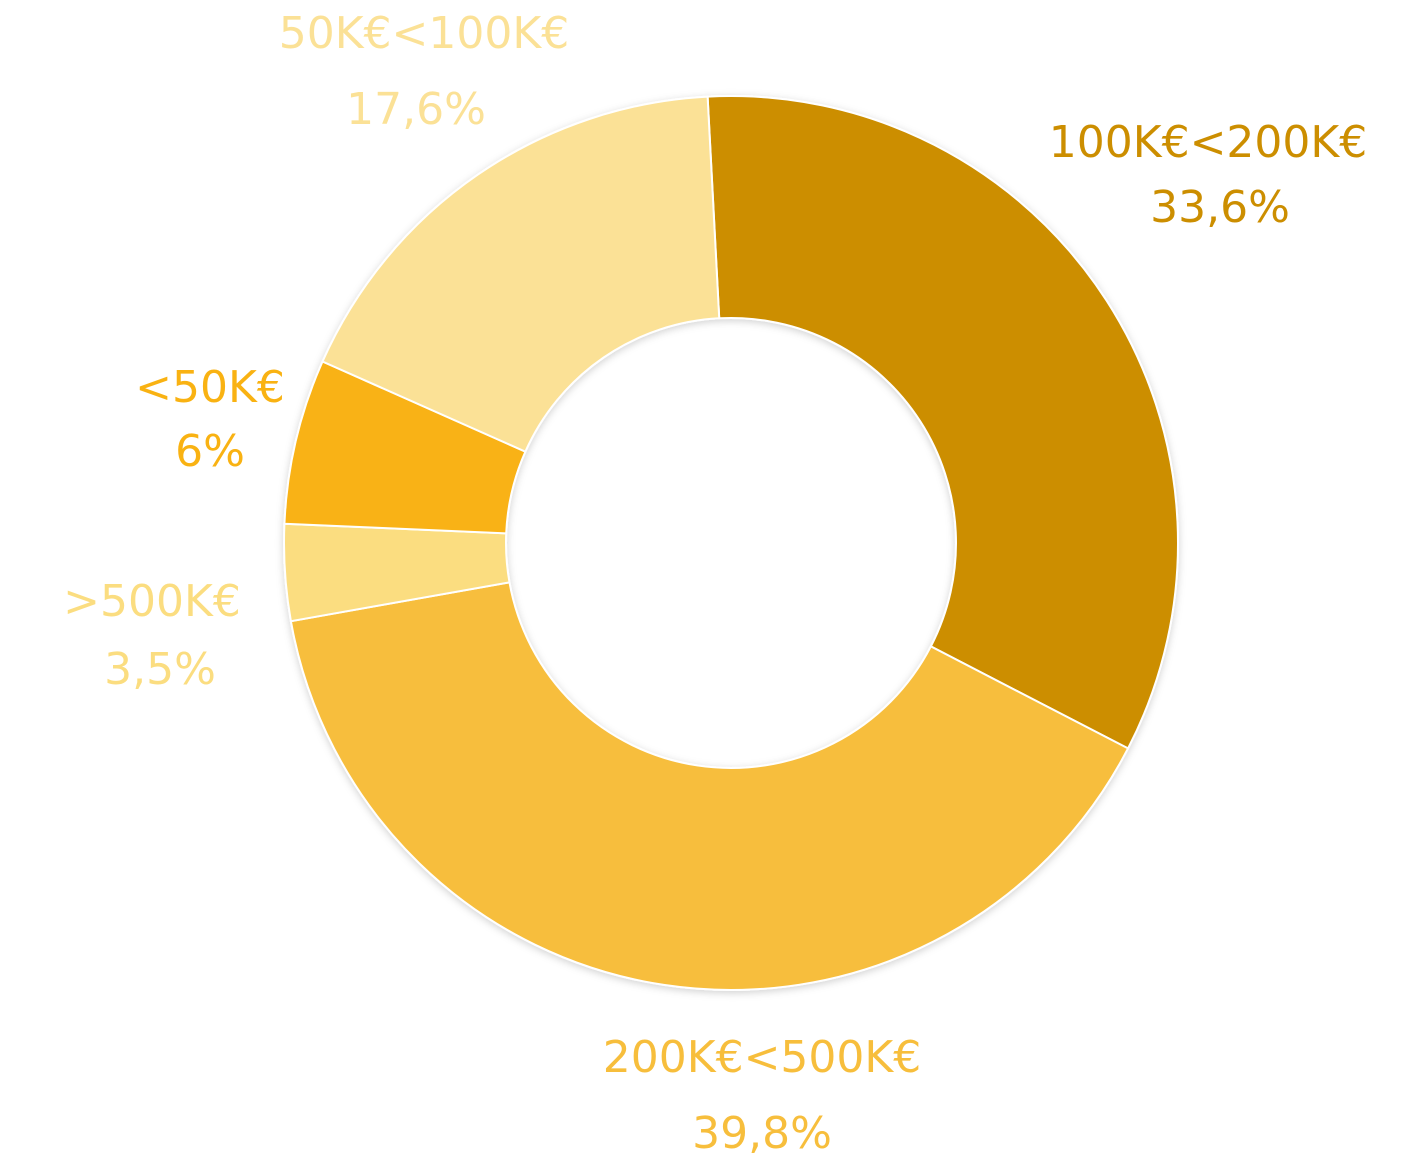 This screenshot has height=1169, width=1414. Describe the element at coordinates (1220, 207) in the screenshot. I see `value-label: 33,6%` at that location.